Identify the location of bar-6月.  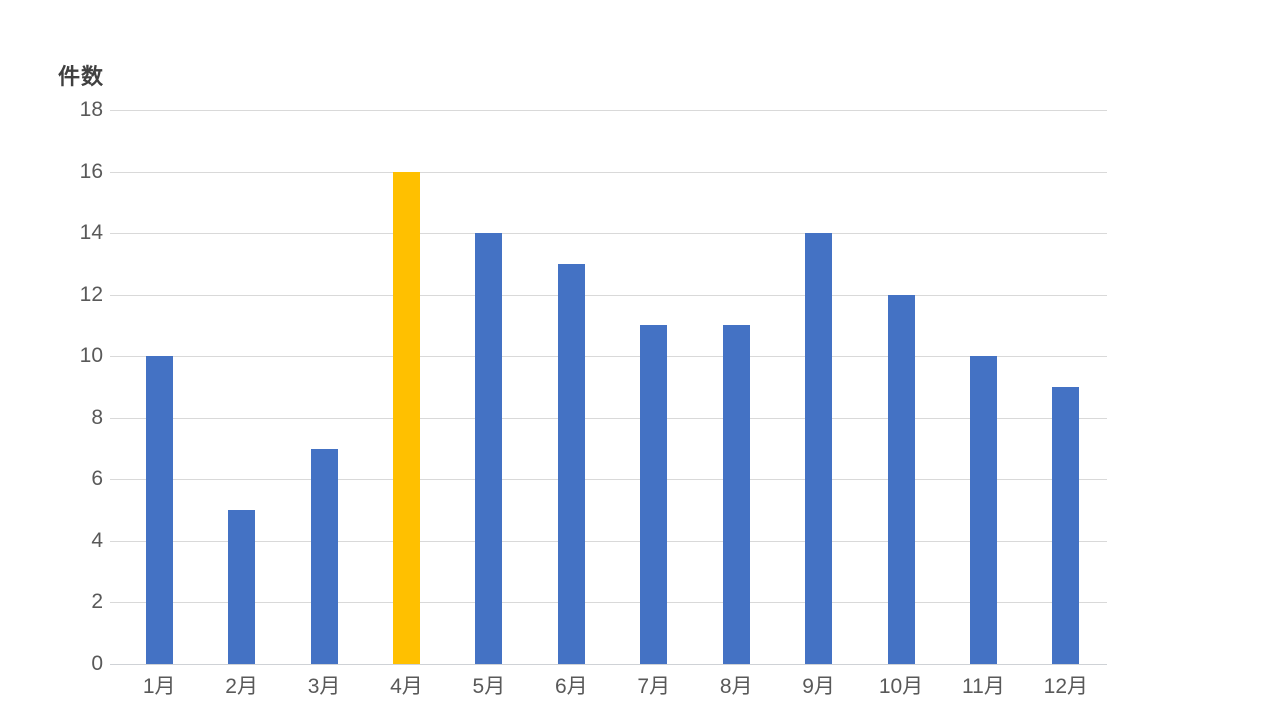
(571, 463).